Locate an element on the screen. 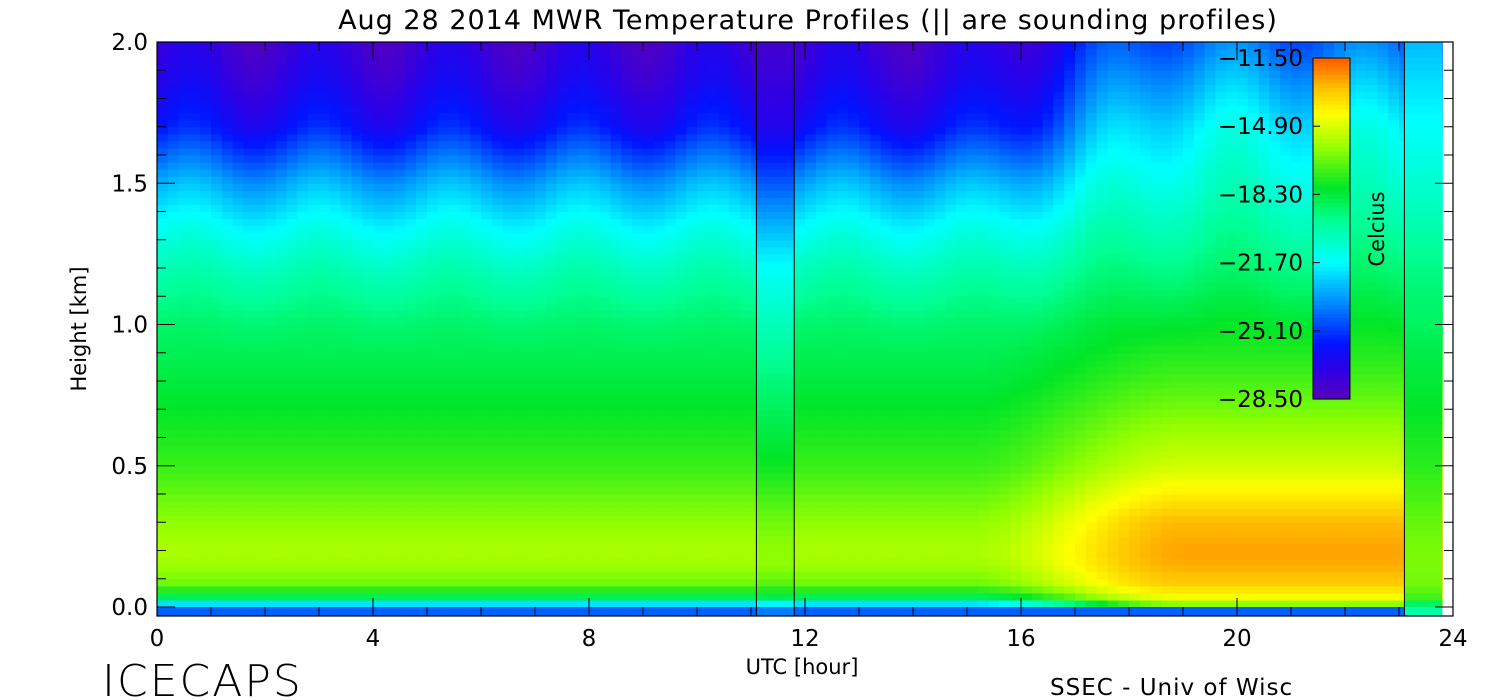 Image resolution: width=1500 pixels, height=700 pixels. colorbar-label: Celcius is located at coordinates (1377, 228).